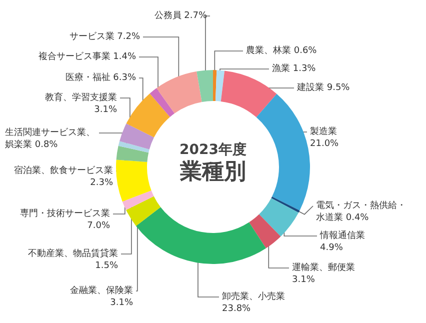  Describe the element at coordinates (253, 296) in the screenshot. I see `slice-label: 卸売業、小売業` at that location.